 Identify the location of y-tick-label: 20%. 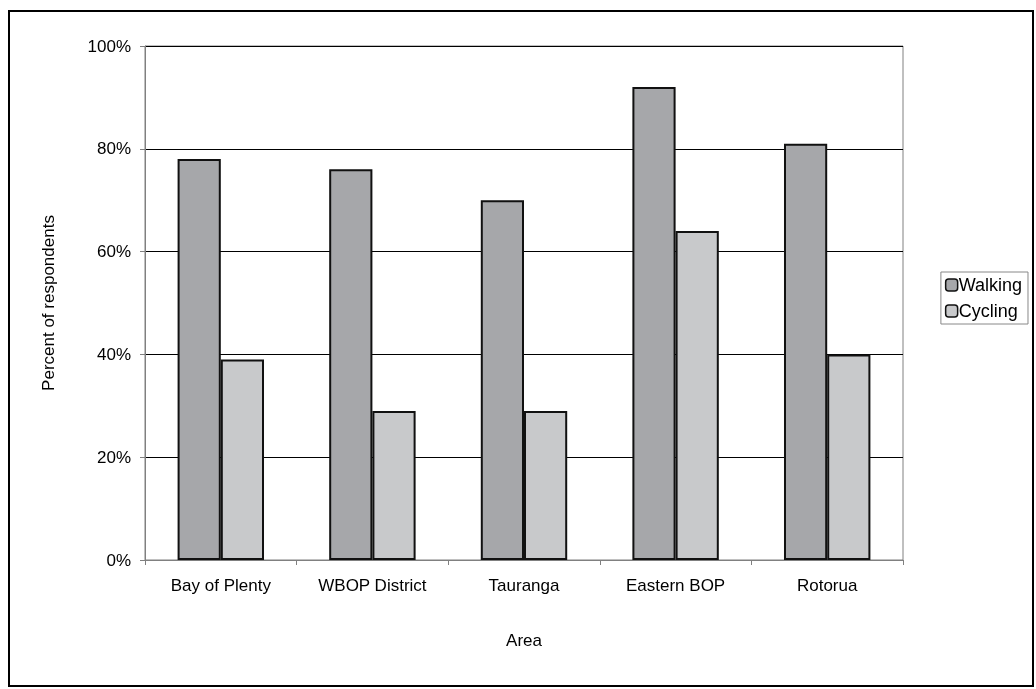
(113, 457).